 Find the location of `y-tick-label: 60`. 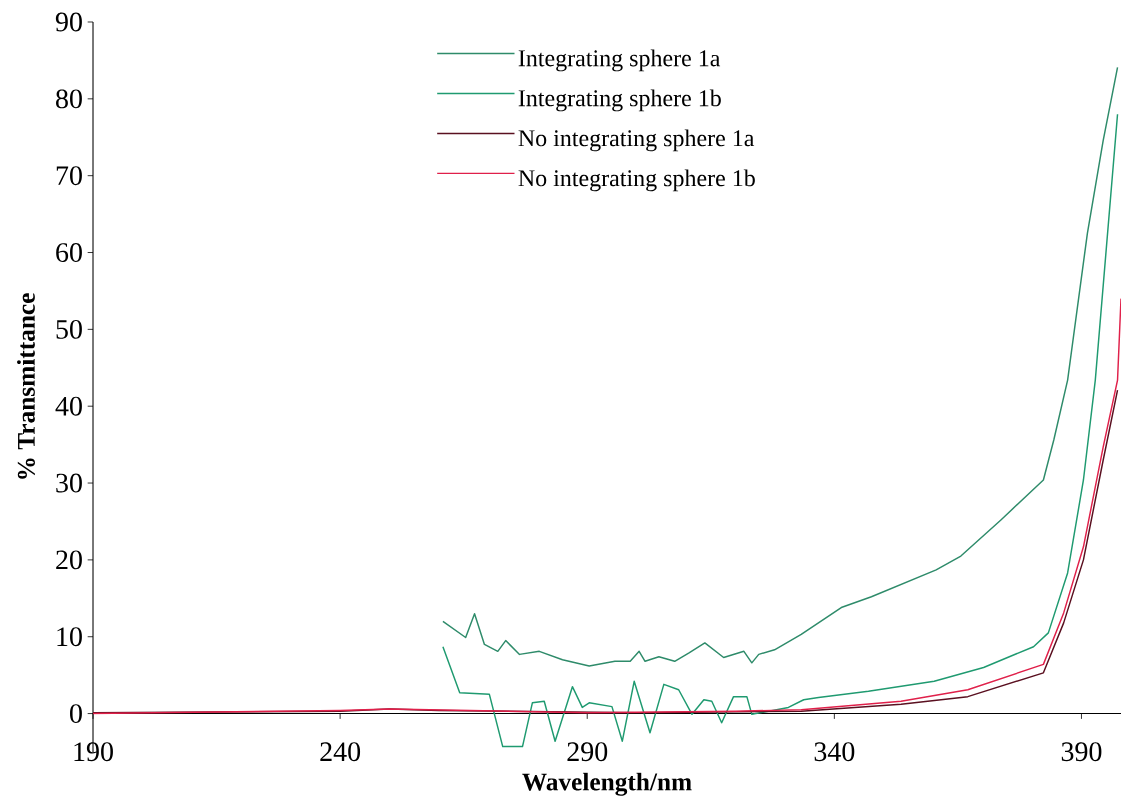

y-tick-label: 60 is located at coordinates (69, 252).